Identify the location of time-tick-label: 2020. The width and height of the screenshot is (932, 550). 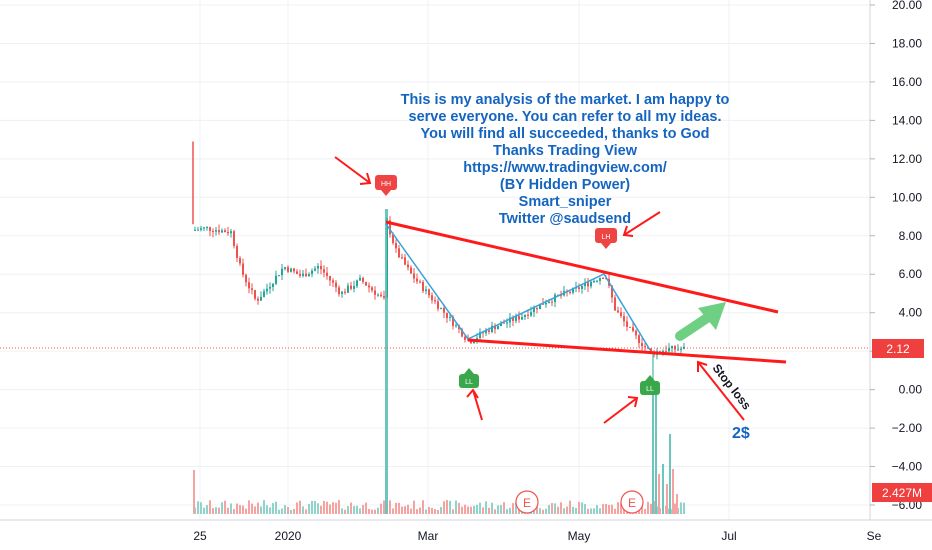
(288, 536).